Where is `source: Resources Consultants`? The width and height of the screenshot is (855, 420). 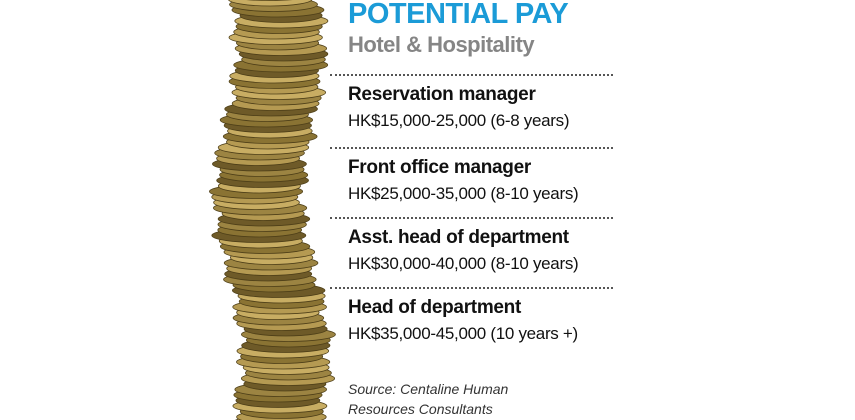
source: Resources Consultants is located at coordinates (420, 409).